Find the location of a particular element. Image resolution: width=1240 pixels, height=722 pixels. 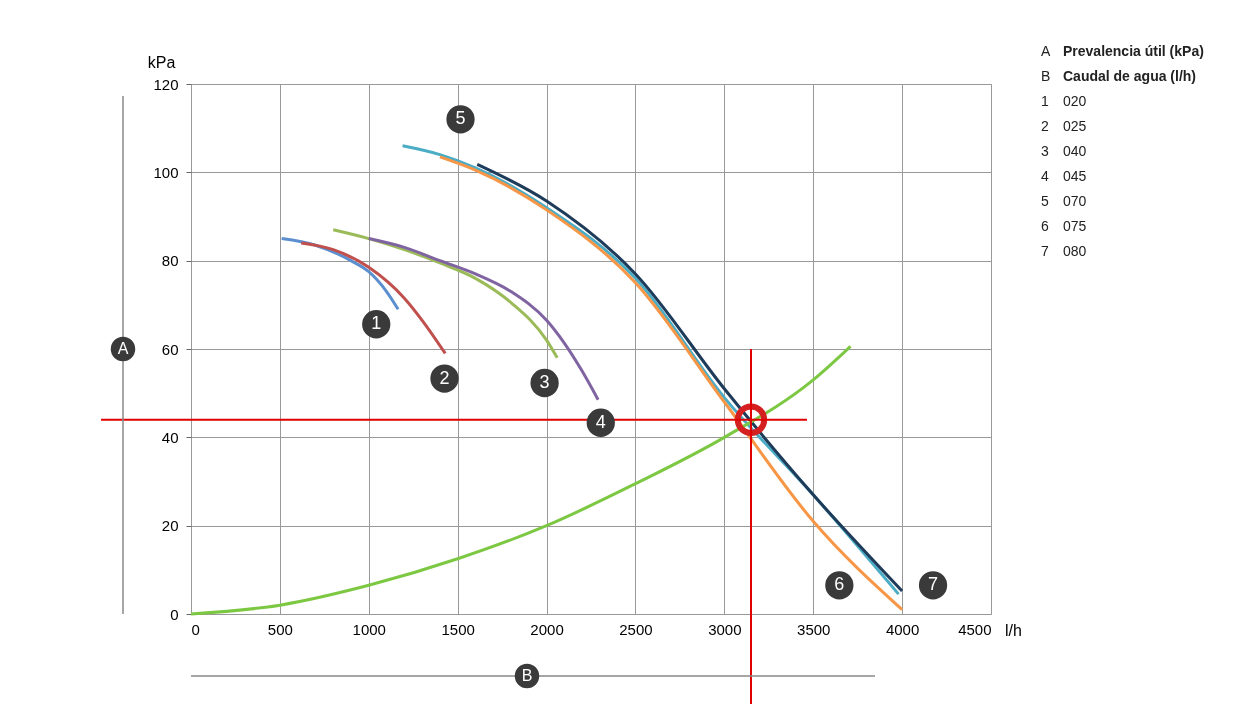

annotation: 5 is located at coordinates (460, 118).